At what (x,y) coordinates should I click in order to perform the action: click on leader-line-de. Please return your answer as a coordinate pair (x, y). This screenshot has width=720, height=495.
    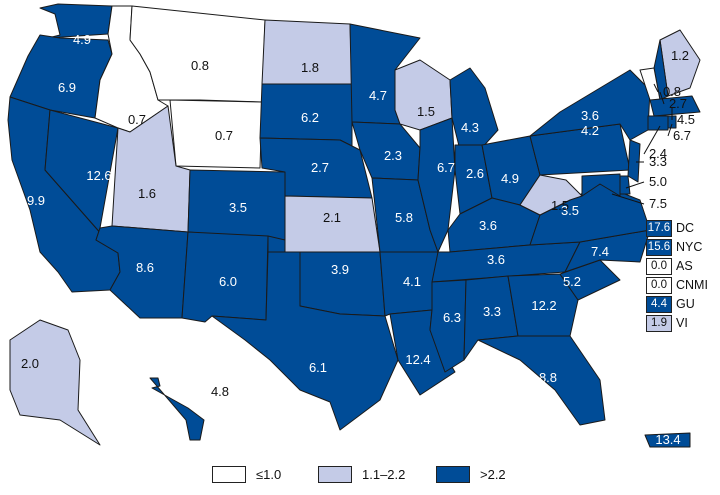
    Looking at the image, I should click on (635, 185).